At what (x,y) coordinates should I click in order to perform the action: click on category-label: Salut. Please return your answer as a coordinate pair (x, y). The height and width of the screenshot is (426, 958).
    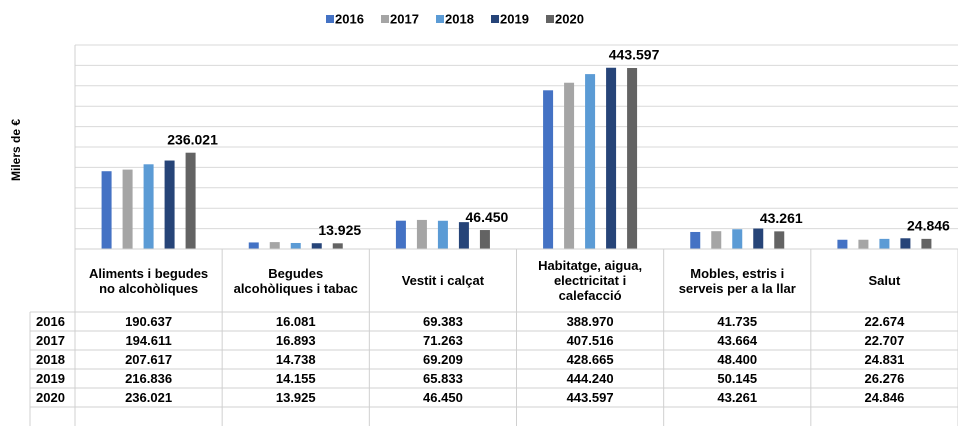
    Looking at the image, I should click on (884, 280).